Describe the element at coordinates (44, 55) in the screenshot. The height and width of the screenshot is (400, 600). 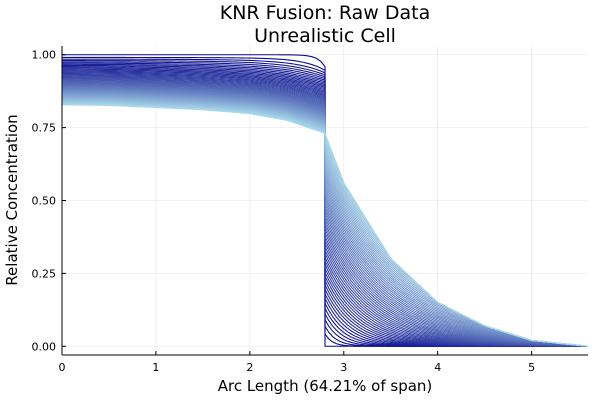
I see `y-tick-label: 1.00` at that location.